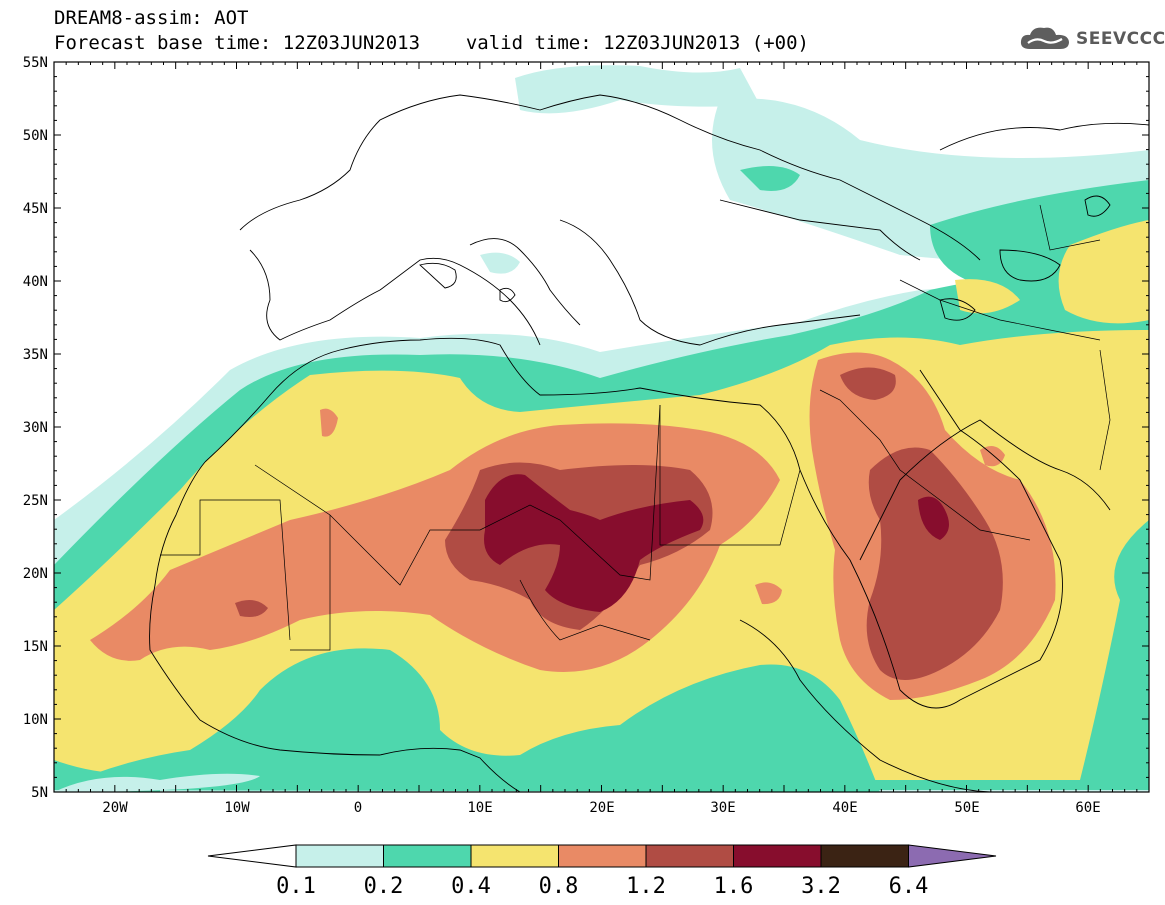  I want to click on logo-text: SEEVCCC, so click(1120, 39).